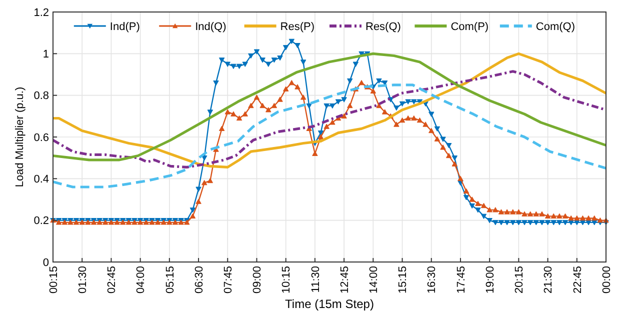 The image size is (620, 320). I want to click on x-tick-label: 21:30, so click(548, 280).